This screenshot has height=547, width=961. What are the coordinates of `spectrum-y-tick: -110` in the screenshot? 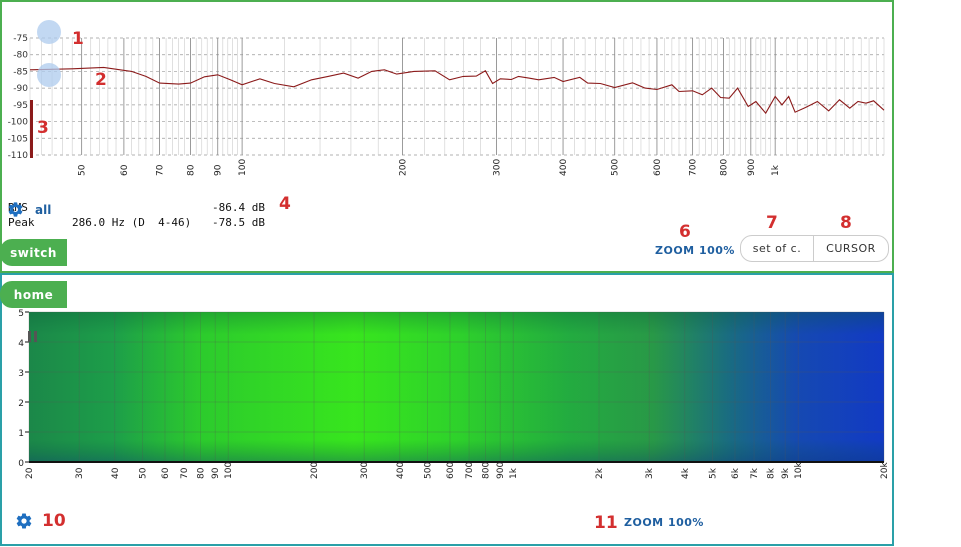 It's located at (18, 156).